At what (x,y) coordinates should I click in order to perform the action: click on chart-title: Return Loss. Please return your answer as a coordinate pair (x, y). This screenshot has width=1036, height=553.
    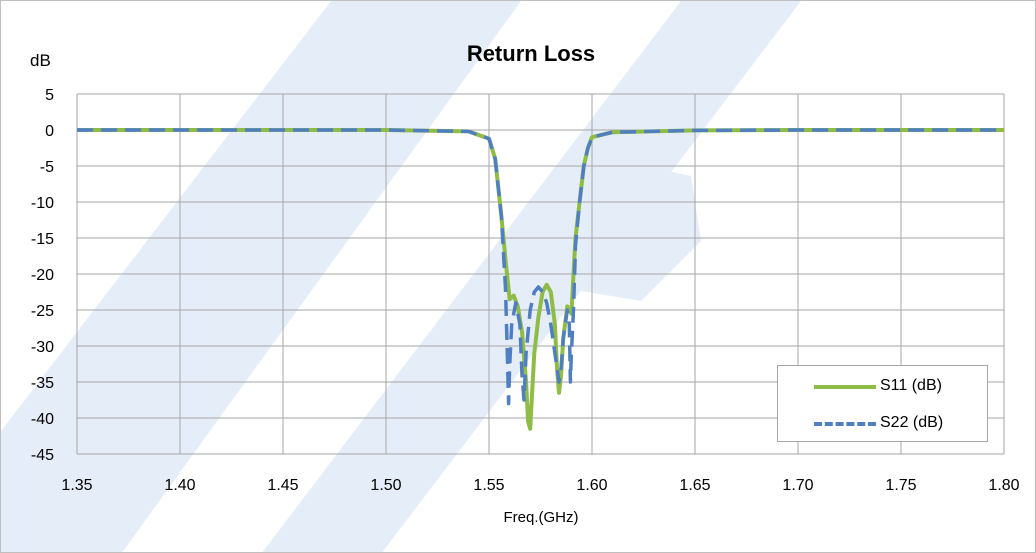
    Looking at the image, I should click on (531, 53).